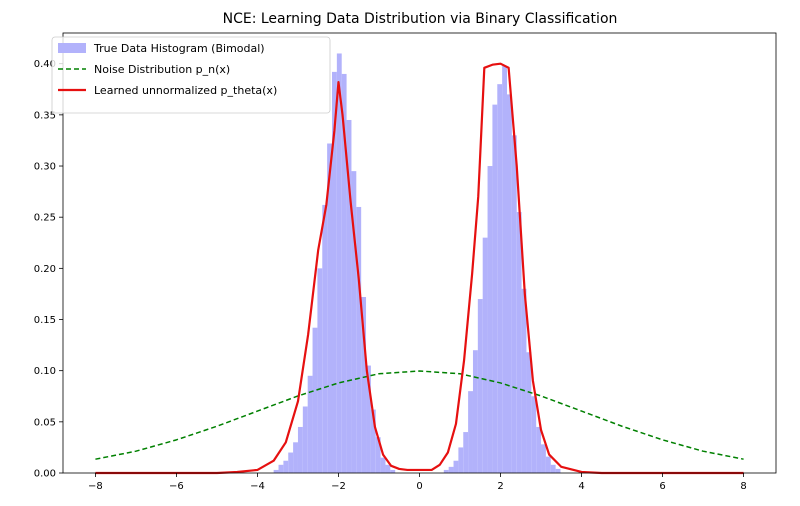 The height and width of the screenshot is (506, 800). What do you see at coordinates (45, 269) in the screenshot?
I see `y-tick-label: 0.20` at bounding box center [45, 269].